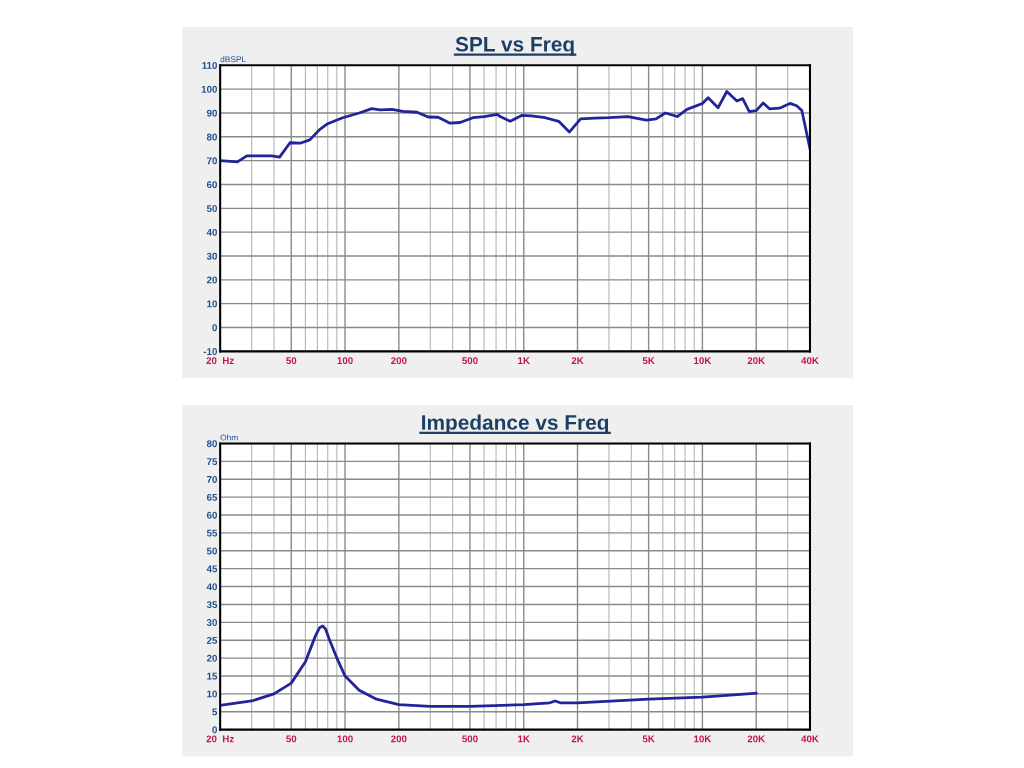 The image size is (1024, 768). I want to click on y-tick-label: 55, so click(212, 533).